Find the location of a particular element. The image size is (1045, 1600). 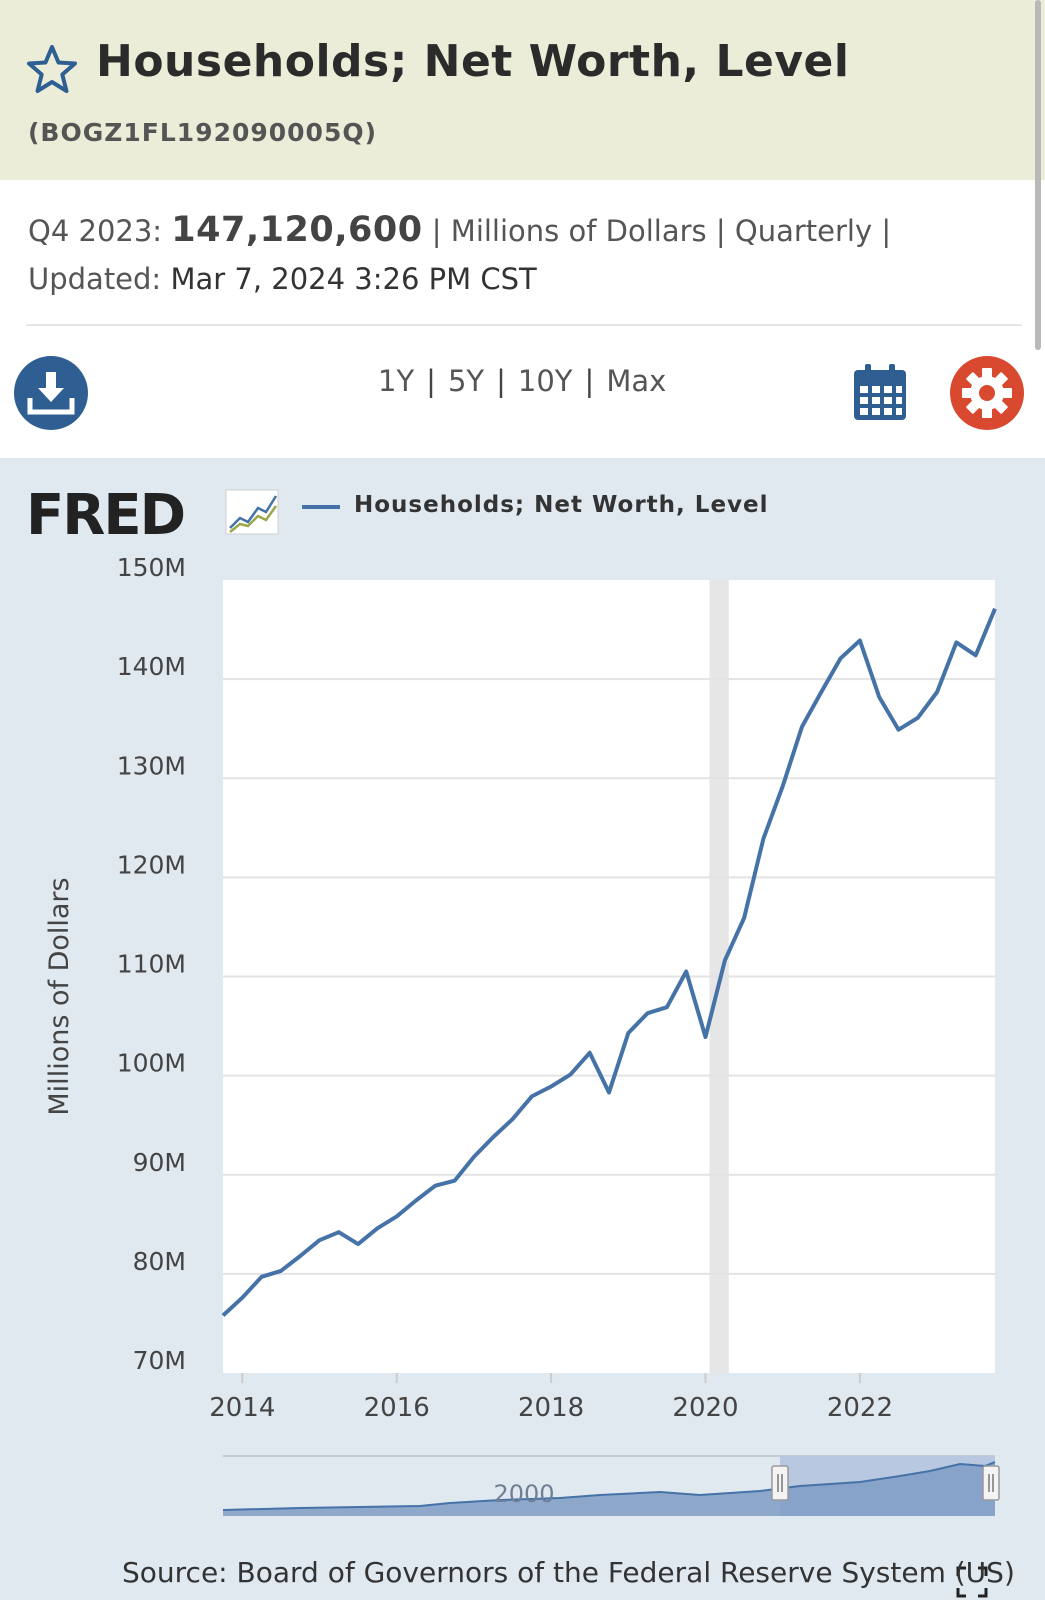

title-band is located at coordinates (522, 90).